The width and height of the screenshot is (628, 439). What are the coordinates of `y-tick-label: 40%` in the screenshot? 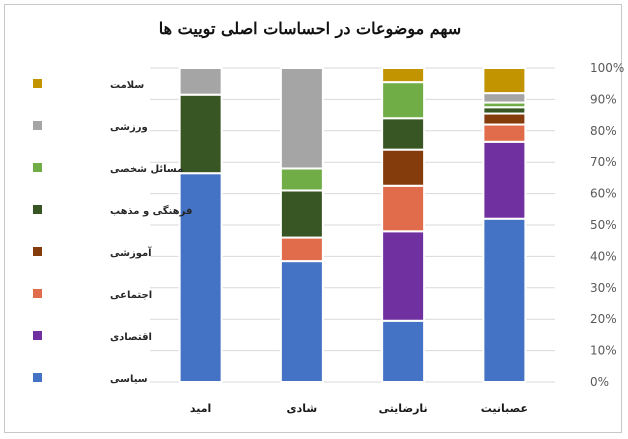 It's located at (603, 256).